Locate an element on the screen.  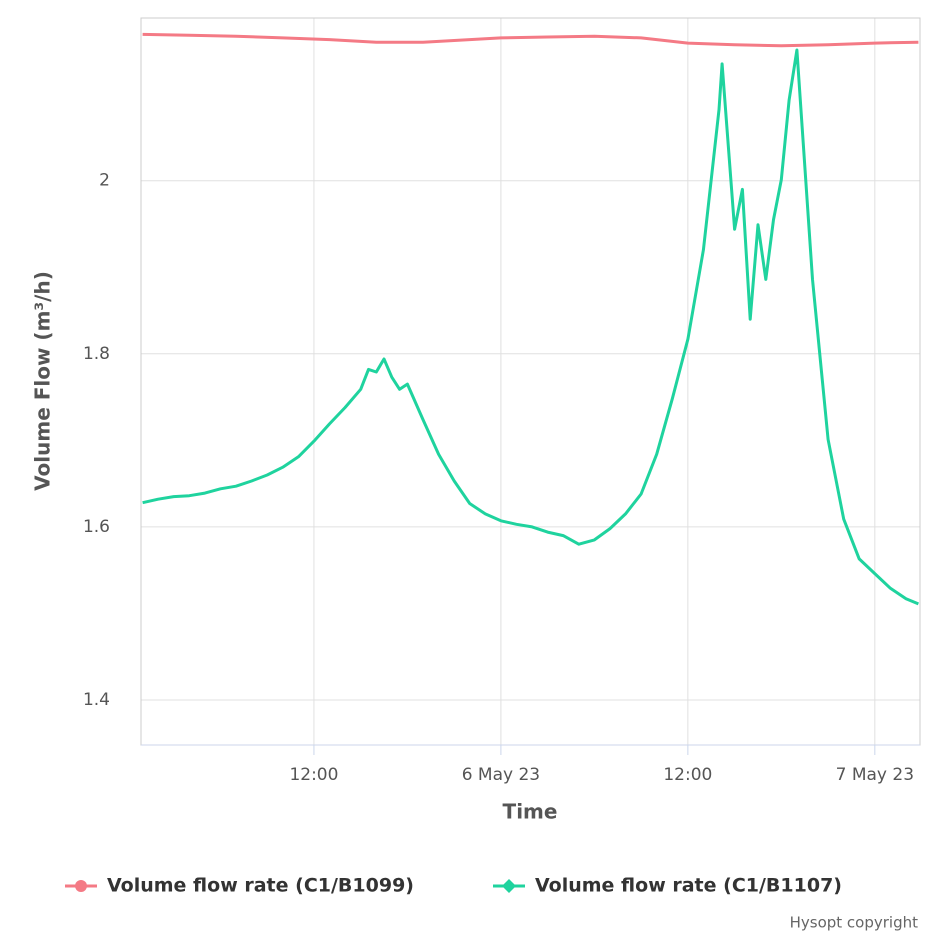
y-tick-label: 1.8 is located at coordinates (96, 354).